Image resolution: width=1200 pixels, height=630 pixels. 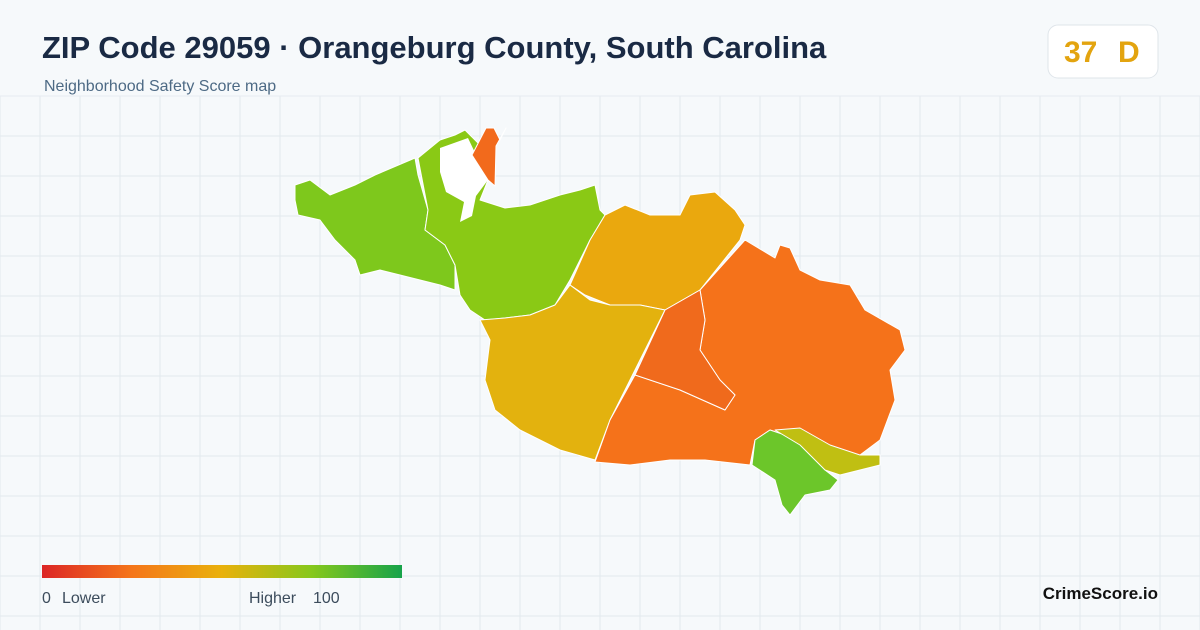 I want to click on brand: CrimeScore.io, so click(x=1100, y=593).